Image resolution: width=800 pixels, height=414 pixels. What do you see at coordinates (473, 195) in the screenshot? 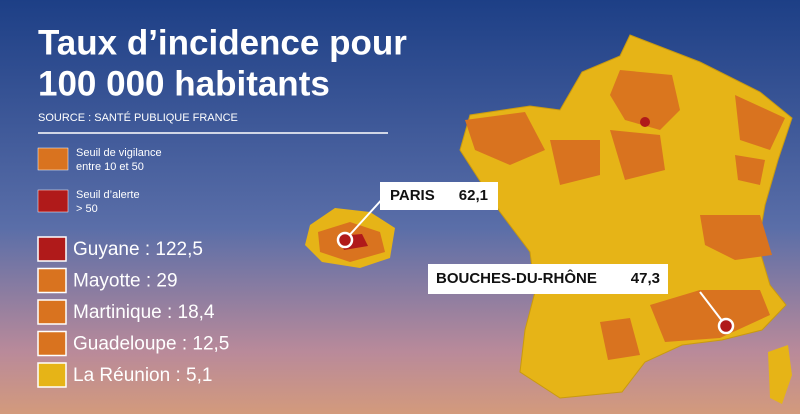
I see `callout-value: 62,1` at bounding box center [473, 195].